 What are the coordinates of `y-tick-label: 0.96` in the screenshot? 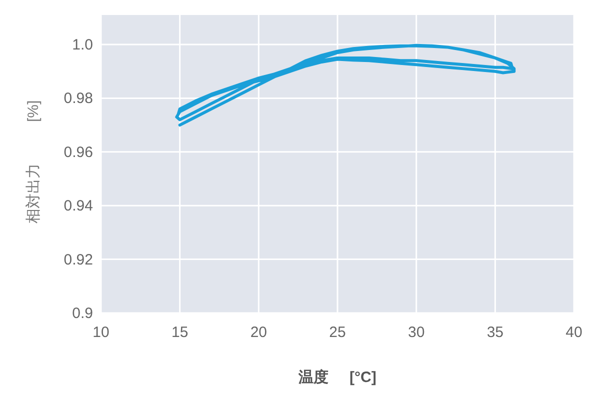 It's located at (78, 152).